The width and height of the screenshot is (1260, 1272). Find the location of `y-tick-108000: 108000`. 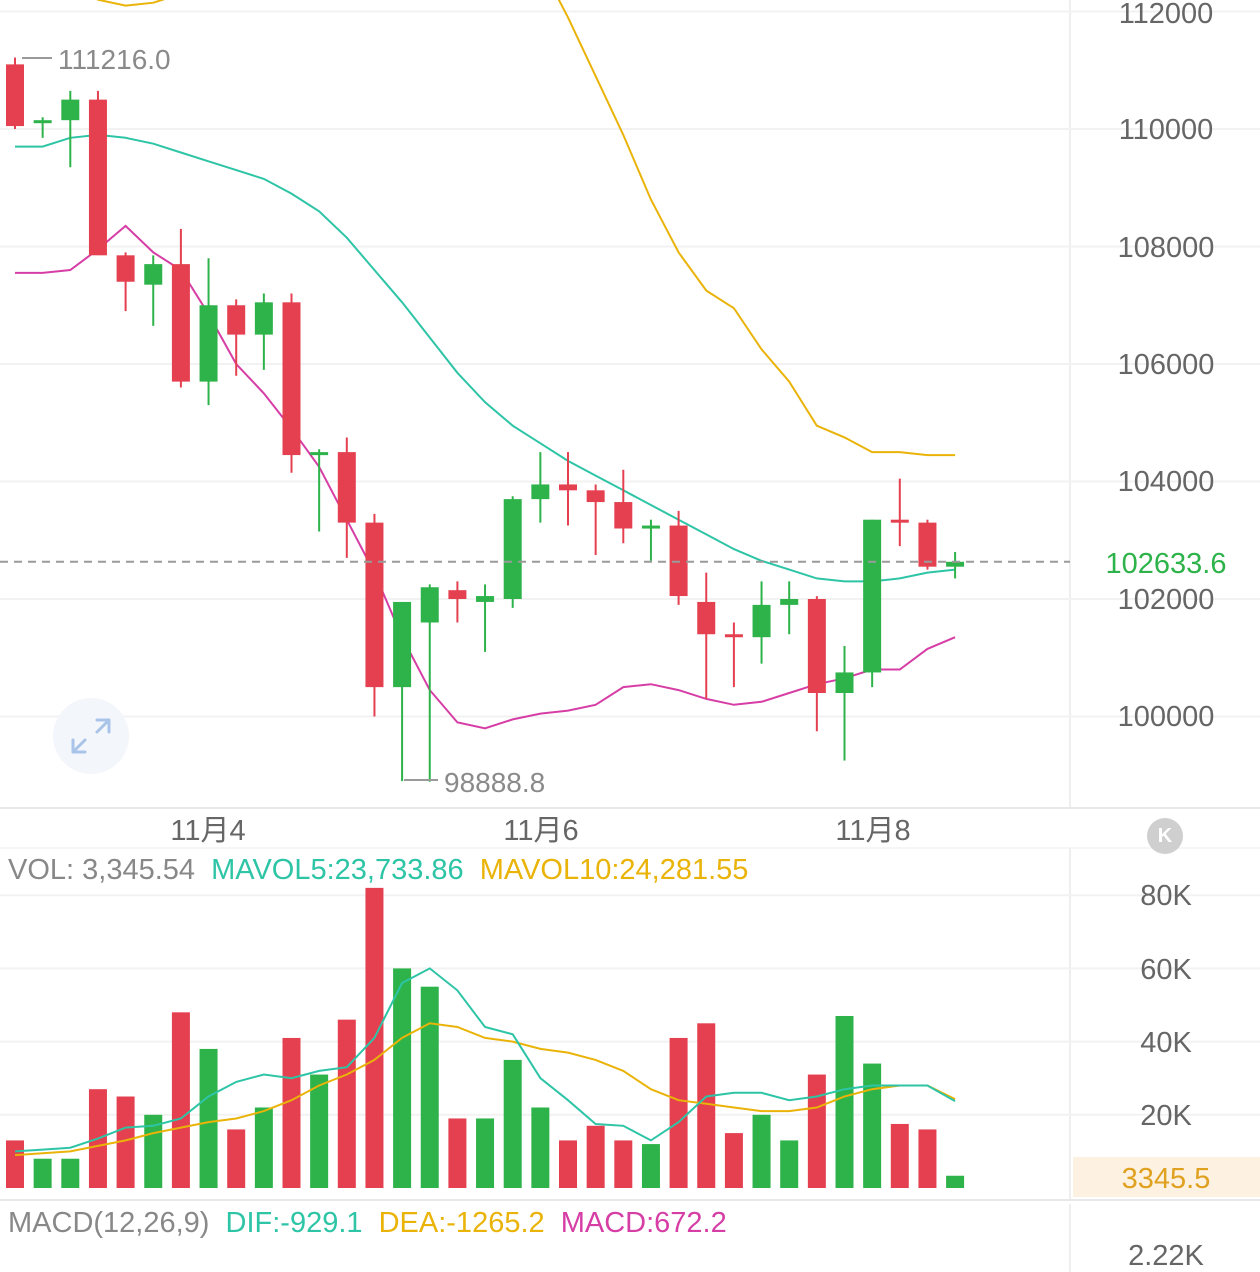

y-tick-108000: 108000 is located at coordinates (1166, 248).